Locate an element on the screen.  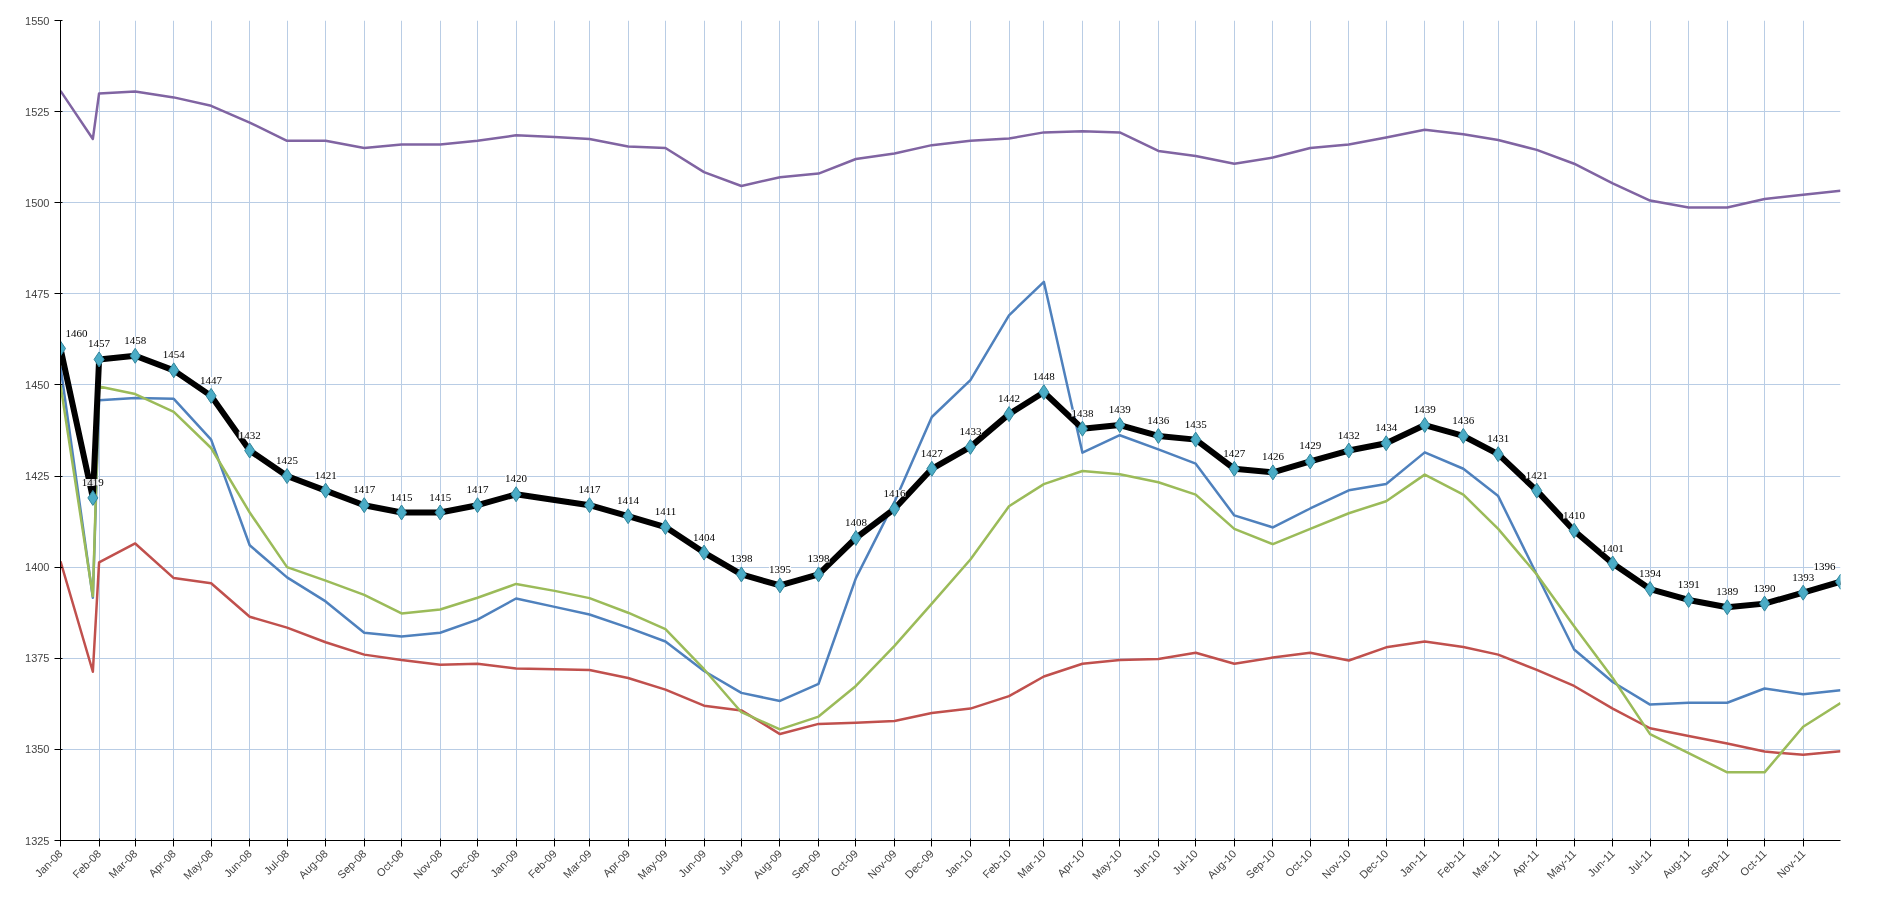
y-tick-label: 1425 is located at coordinates (37, 476).